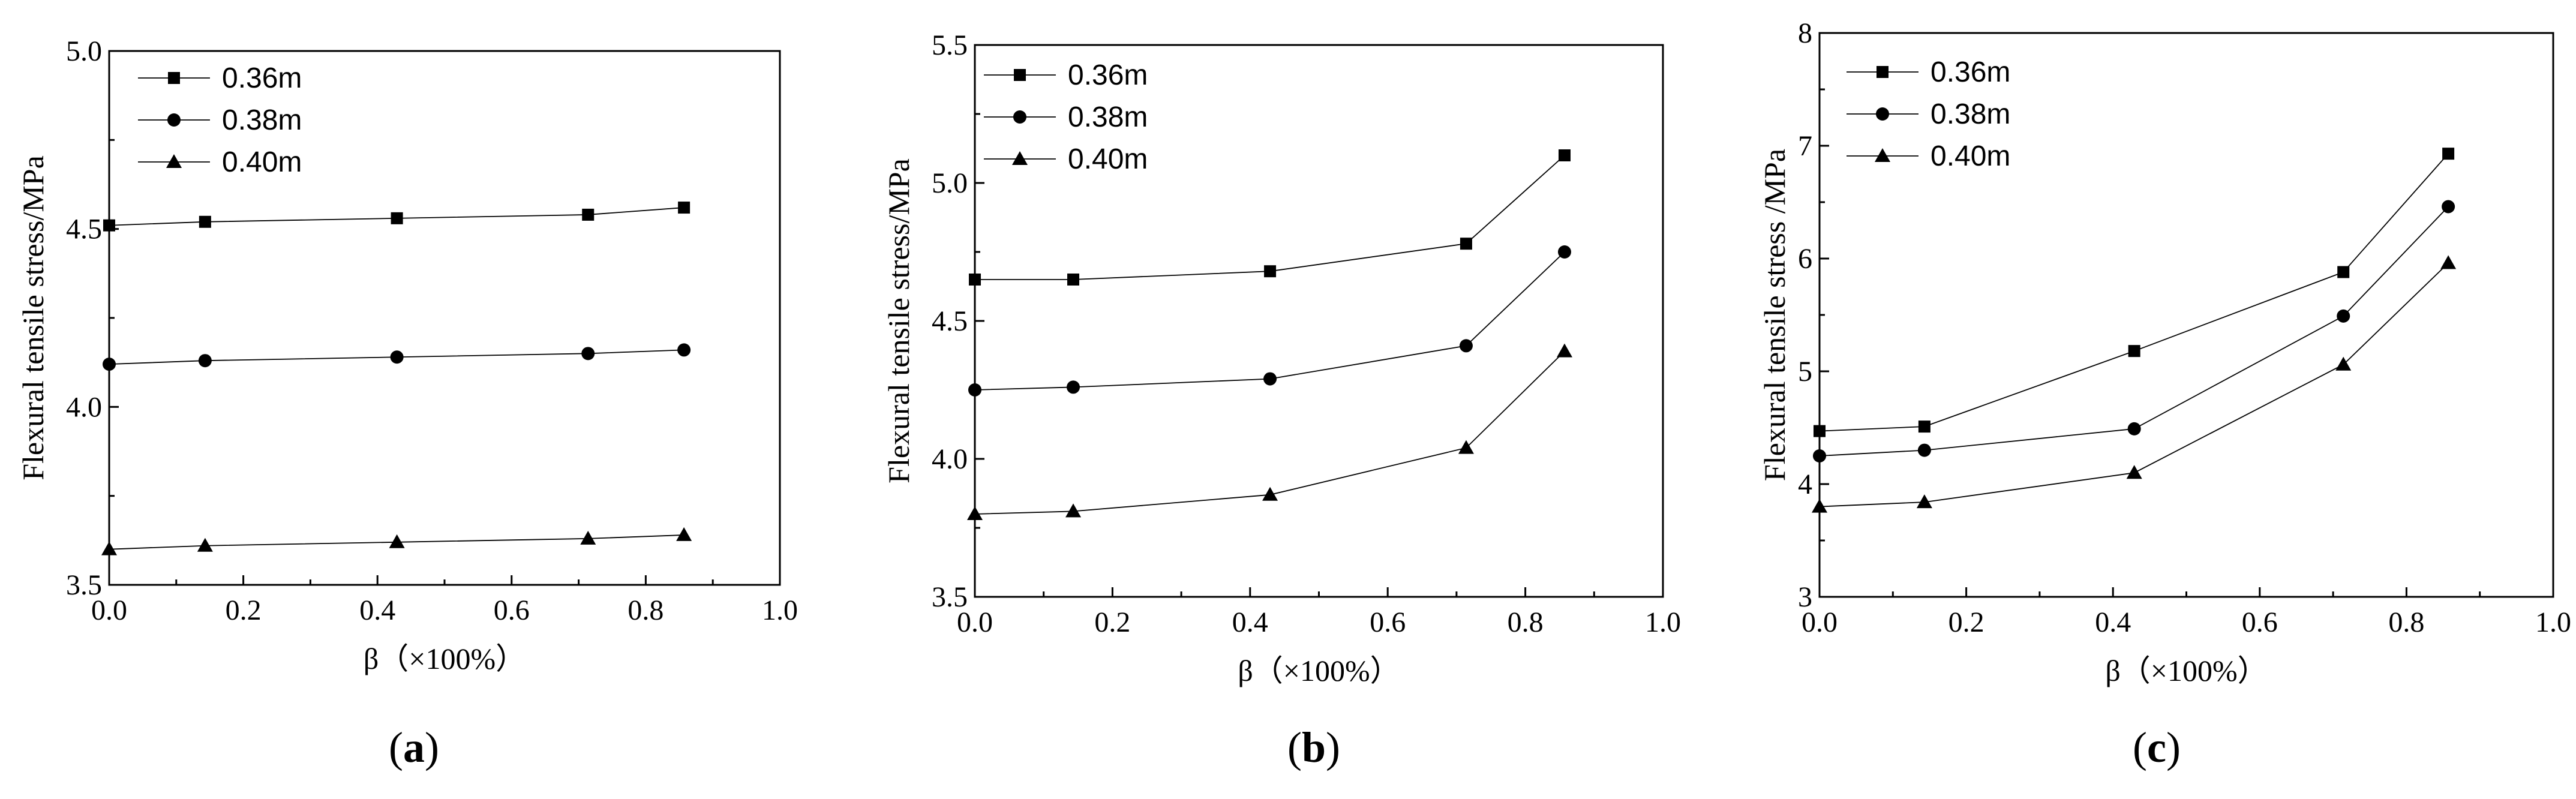 Image resolution: width=2576 pixels, height=799 pixels. I want to click on y-tick-label: 8, so click(1805, 33).